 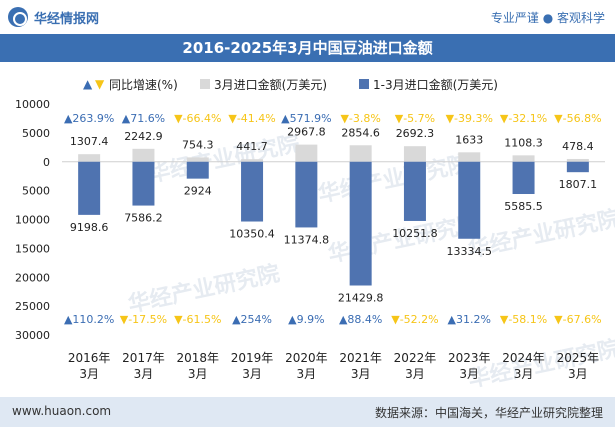 I want to click on y-tick-label: 0, so click(x=46, y=162).